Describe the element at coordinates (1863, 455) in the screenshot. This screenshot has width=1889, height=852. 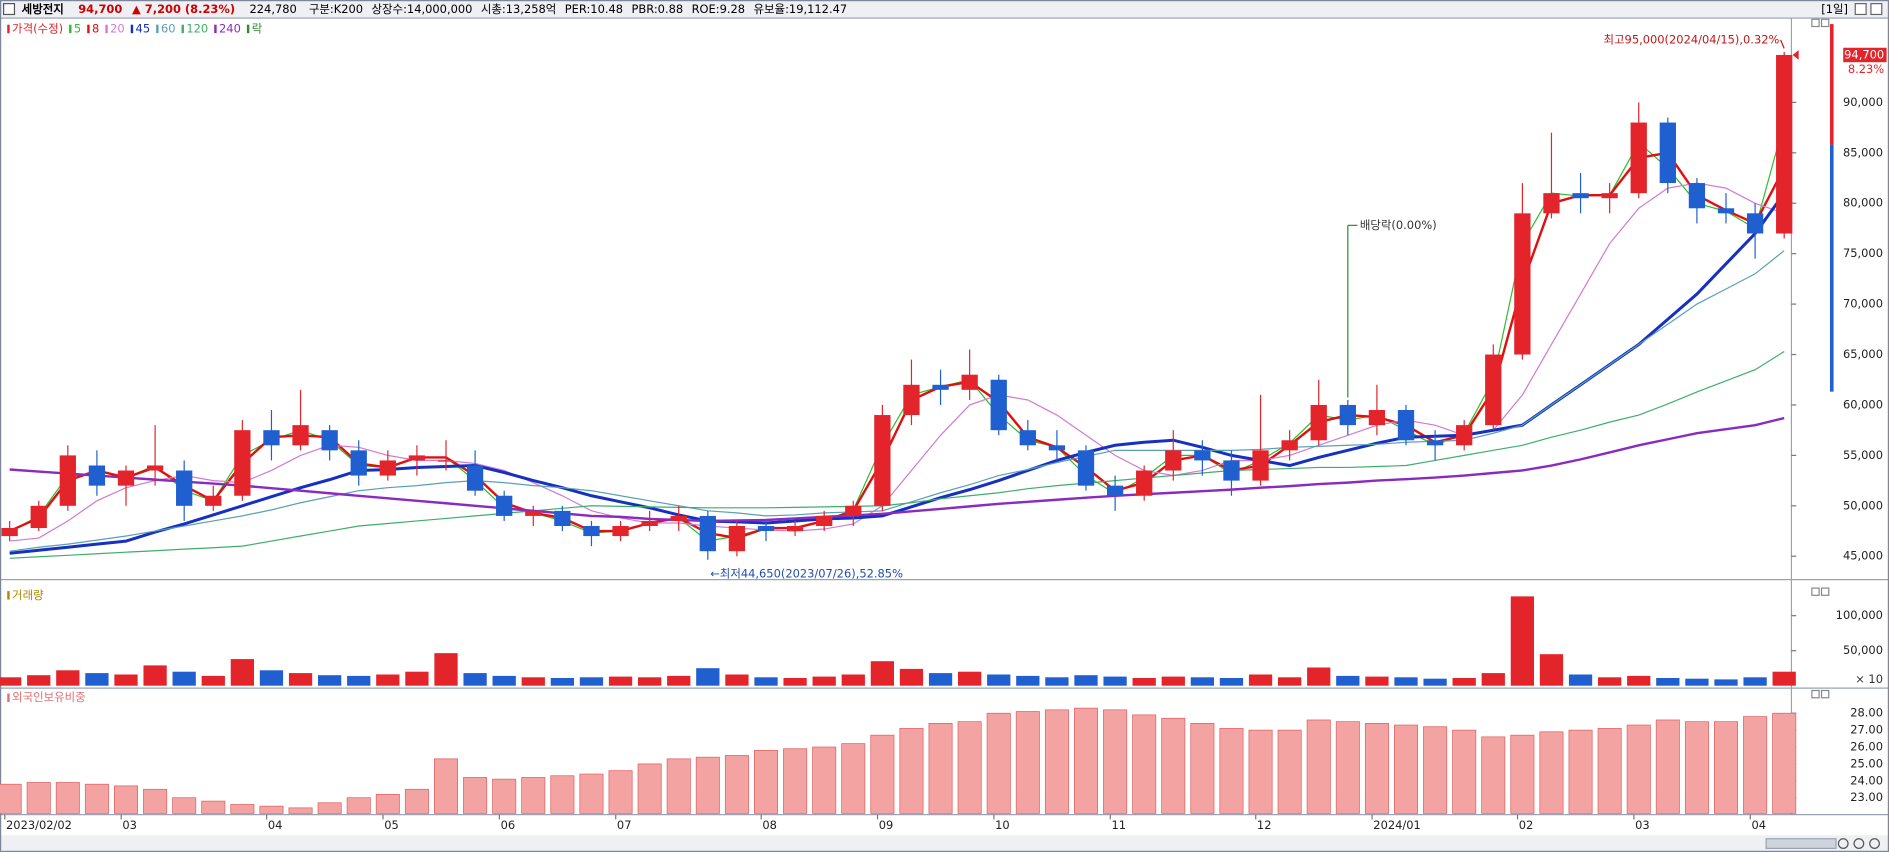
I see `y-tick-label: 55,000` at that location.